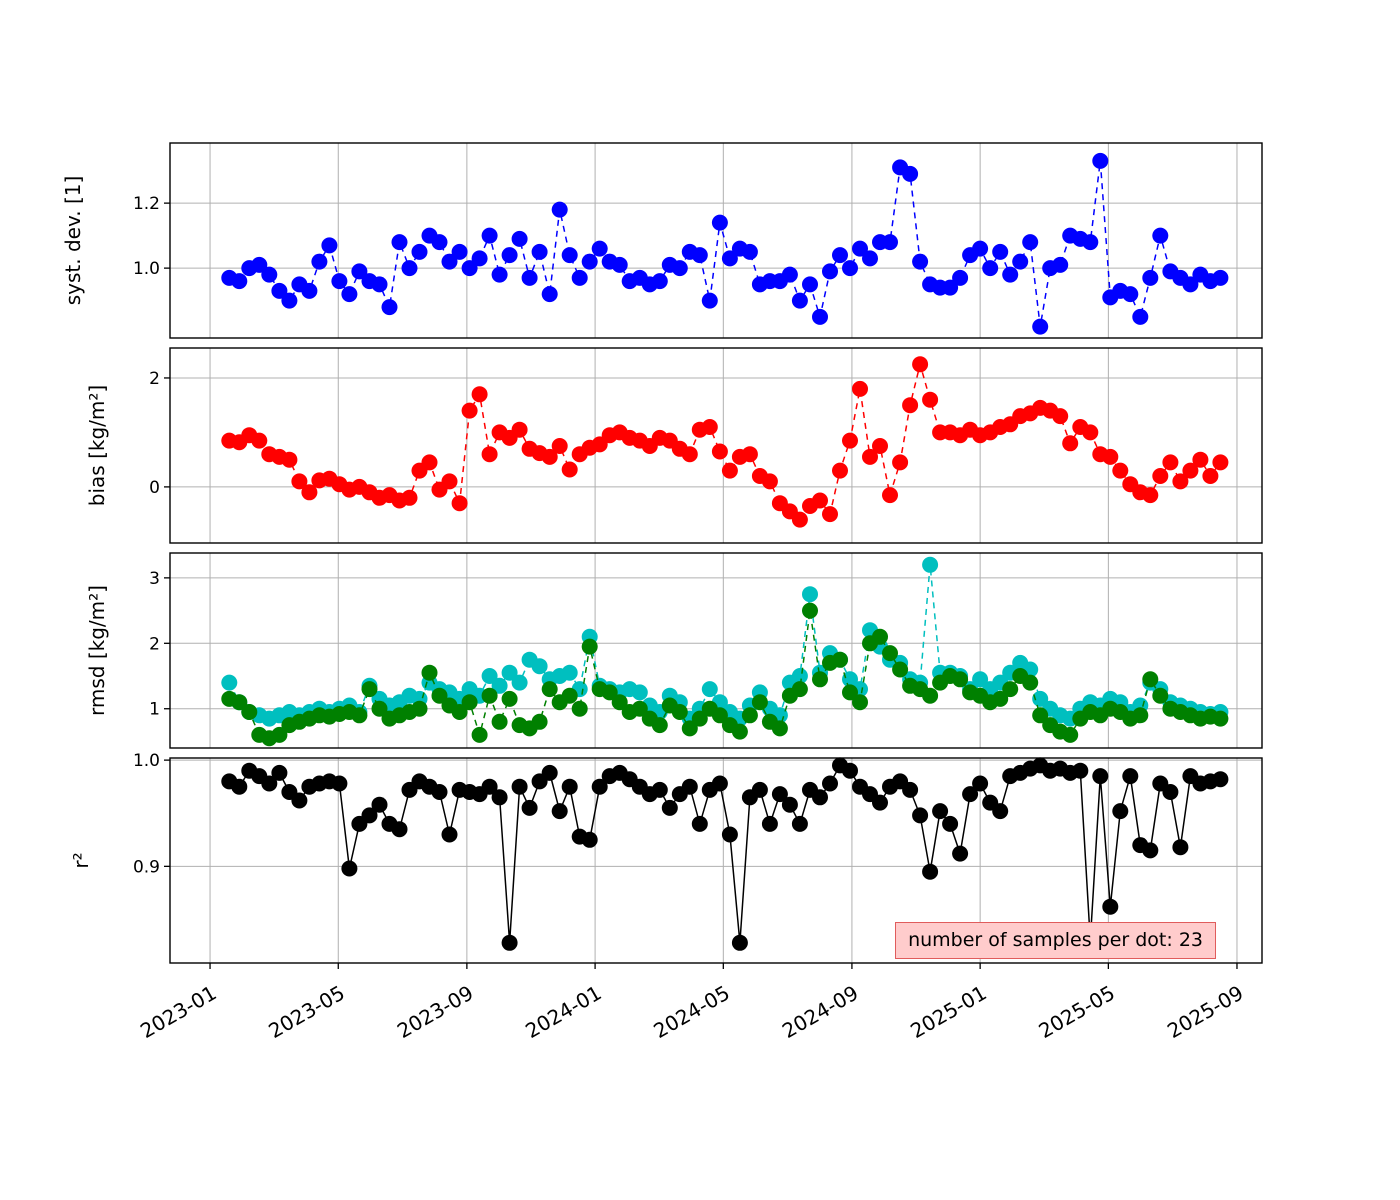  Describe the element at coordinates (563, 1012) in the screenshot. I see `xtick-label: 2024-01` at that location.